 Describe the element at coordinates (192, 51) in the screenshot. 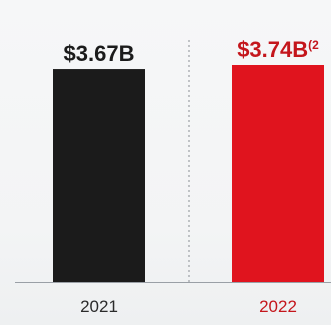

I see `data-labels-group: $3.67B $3.74B(2` at that location.